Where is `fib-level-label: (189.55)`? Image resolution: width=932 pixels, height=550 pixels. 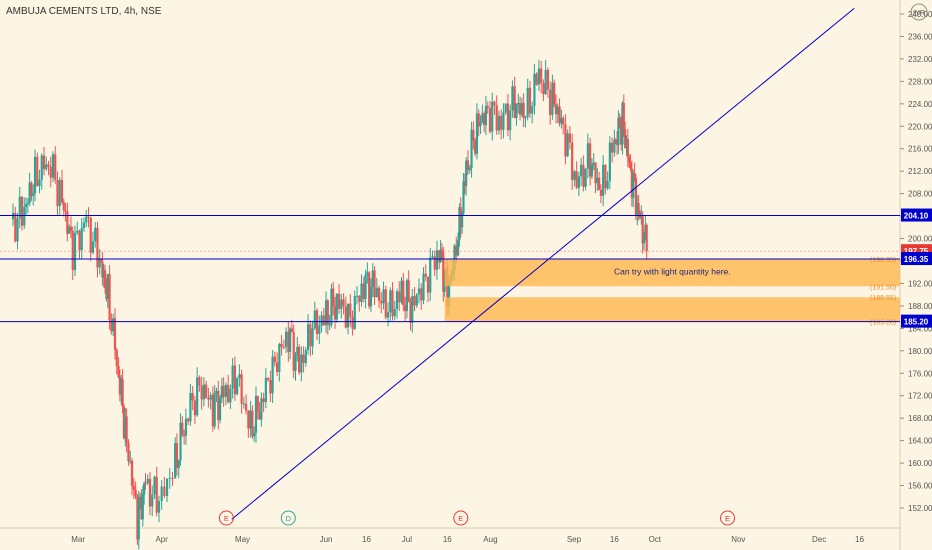 fib-level-label: (189.55) is located at coordinates (883, 298).